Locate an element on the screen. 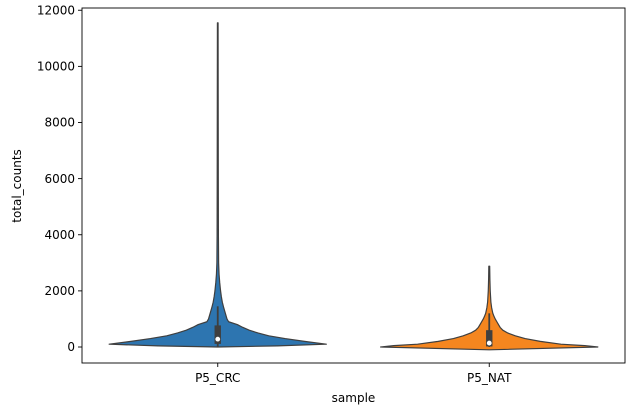 The height and width of the screenshot is (414, 635). y-tick-label-12000: 12000 is located at coordinates (56, 10).